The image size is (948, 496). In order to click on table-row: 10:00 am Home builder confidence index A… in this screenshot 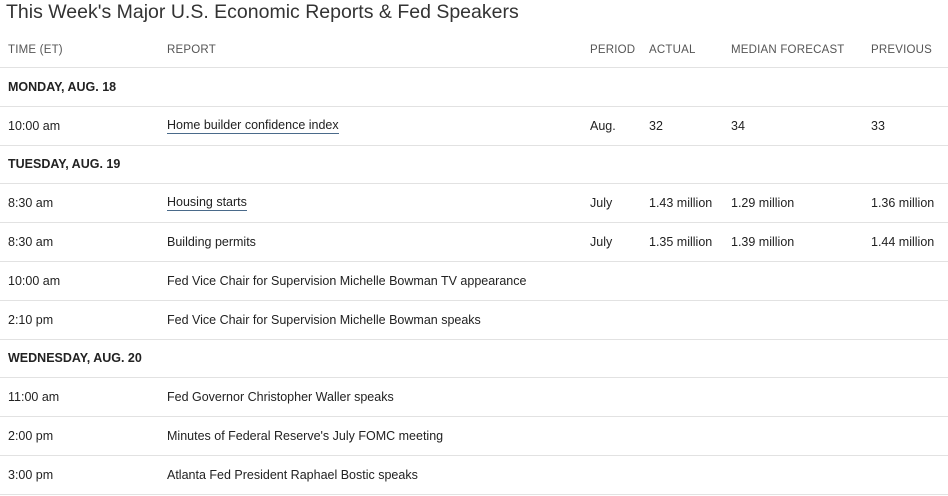, I will do `click(474, 126)`.